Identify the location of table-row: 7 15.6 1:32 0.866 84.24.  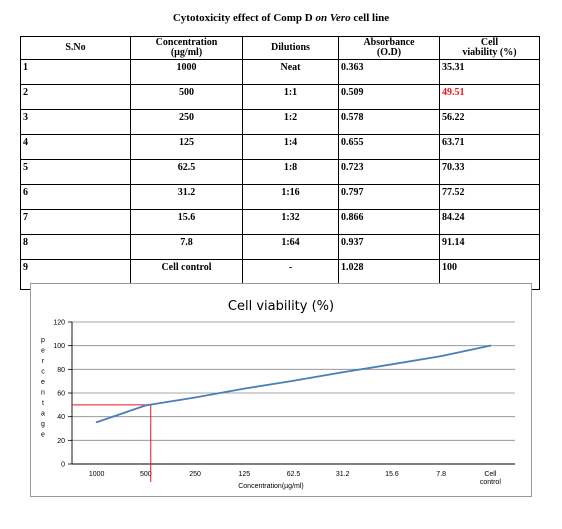
(280, 222).